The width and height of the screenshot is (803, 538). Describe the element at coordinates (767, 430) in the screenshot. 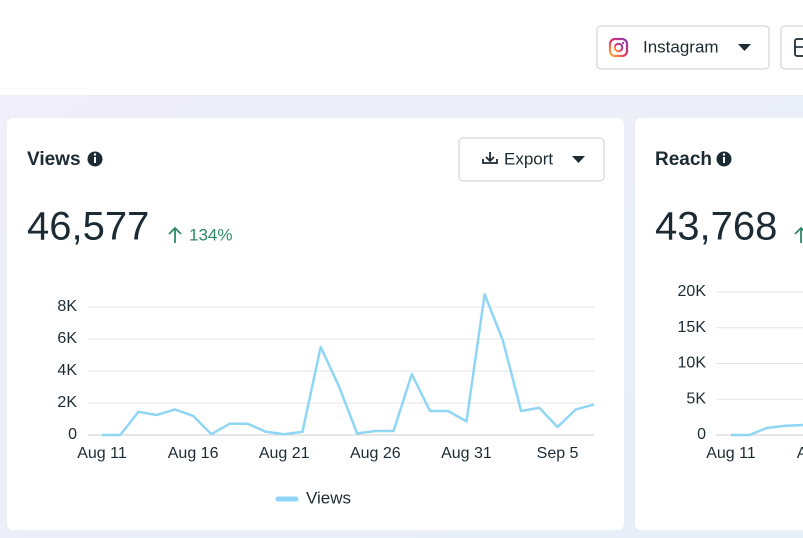

I see `line-series` at that location.